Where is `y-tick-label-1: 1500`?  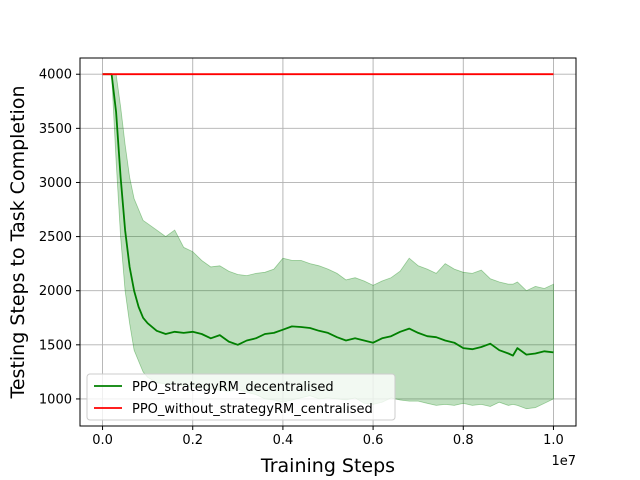 y-tick-label-1: 1500 is located at coordinates (55, 345).